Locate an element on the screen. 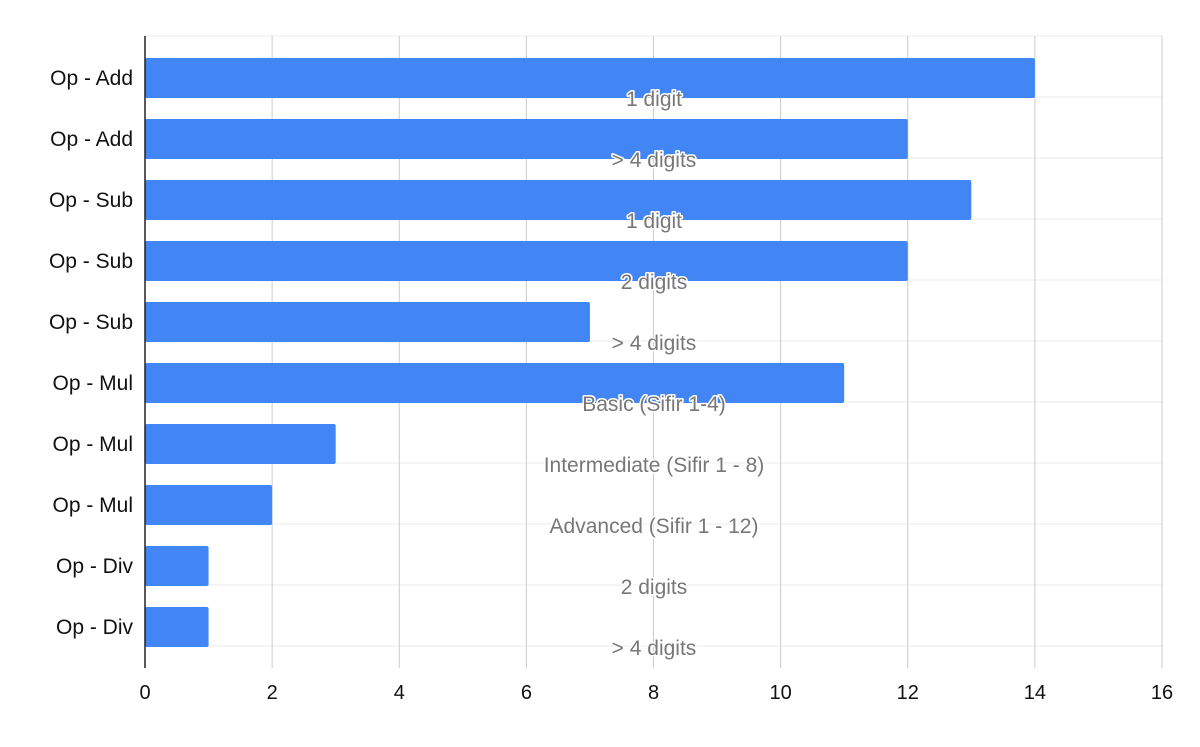 The image size is (1200, 747). x-tick-label: 4 is located at coordinates (399, 693).